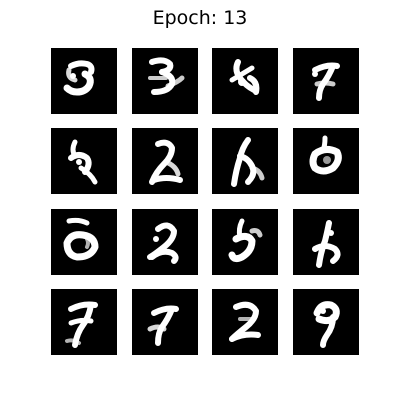 The image size is (400, 400). Describe the element at coordinates (325, 155) in the screenshot. I see `sample-2-4-image` at that location.